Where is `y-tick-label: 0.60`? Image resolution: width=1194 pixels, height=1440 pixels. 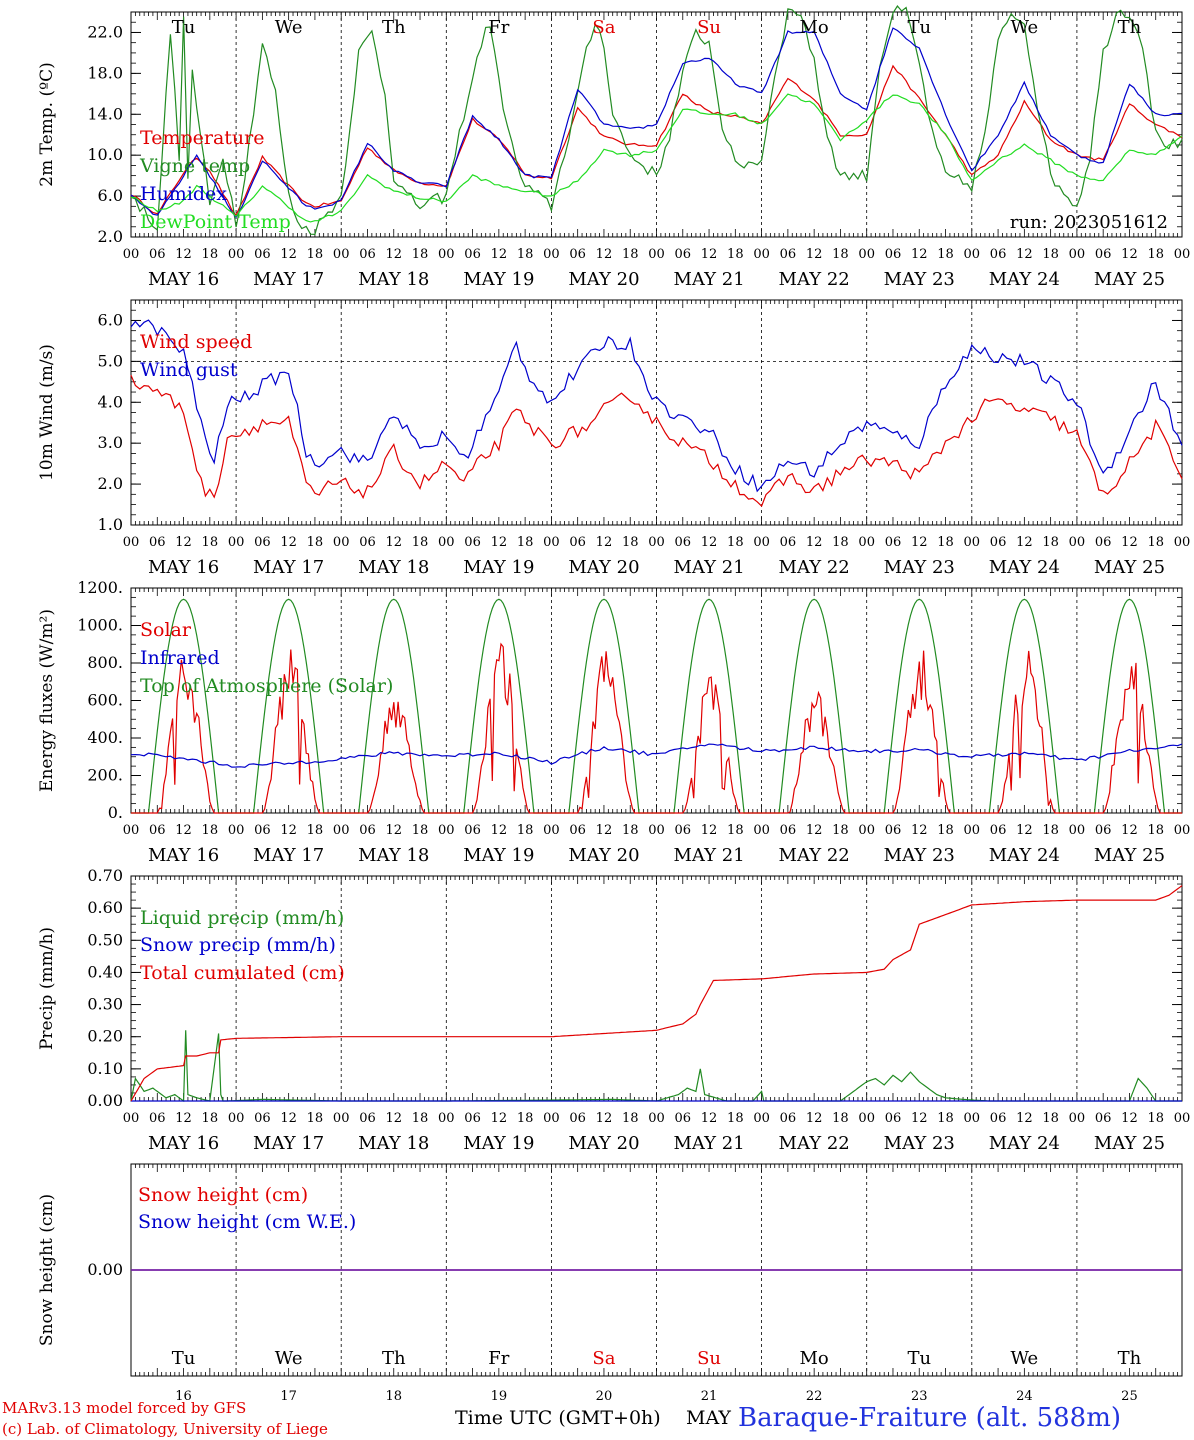
y-tick-label: 0.60 is located at coordinates (105, 907).